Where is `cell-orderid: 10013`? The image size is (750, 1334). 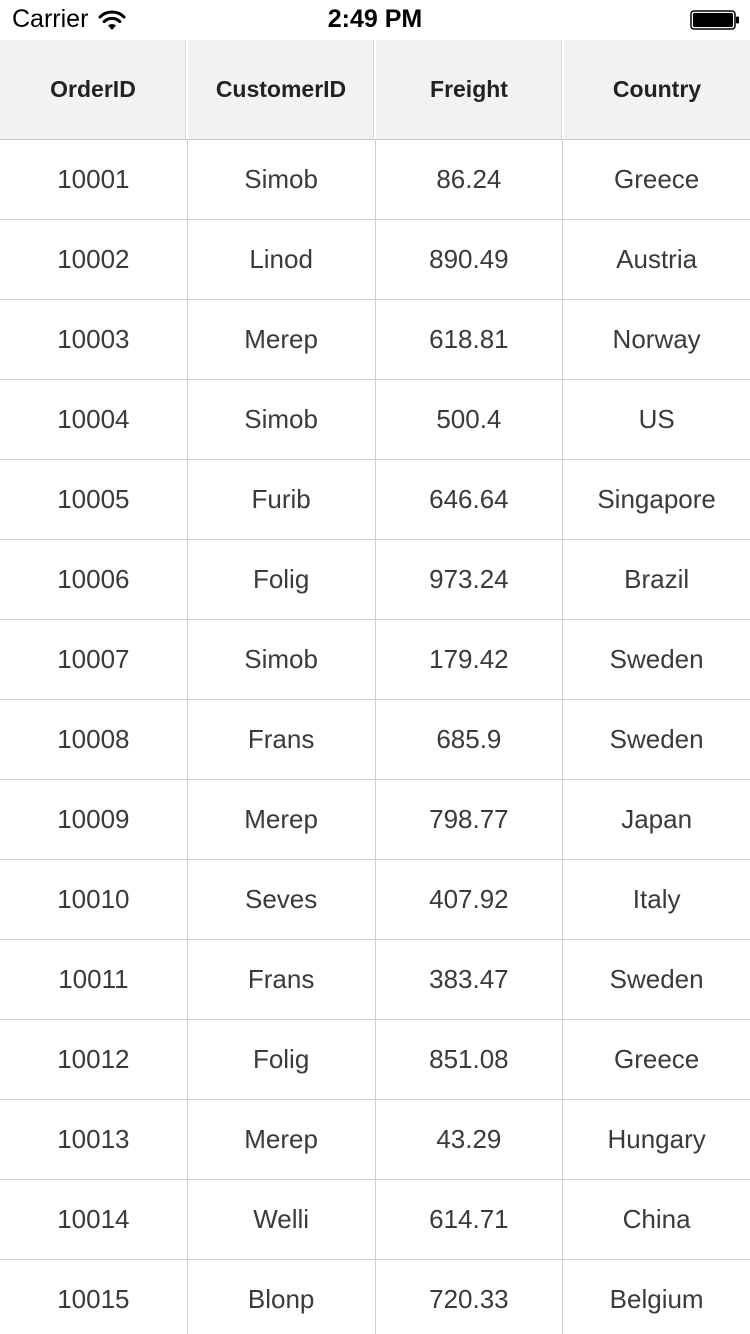
cell-orderid: 10013 is located at coordinates (94, 1139).